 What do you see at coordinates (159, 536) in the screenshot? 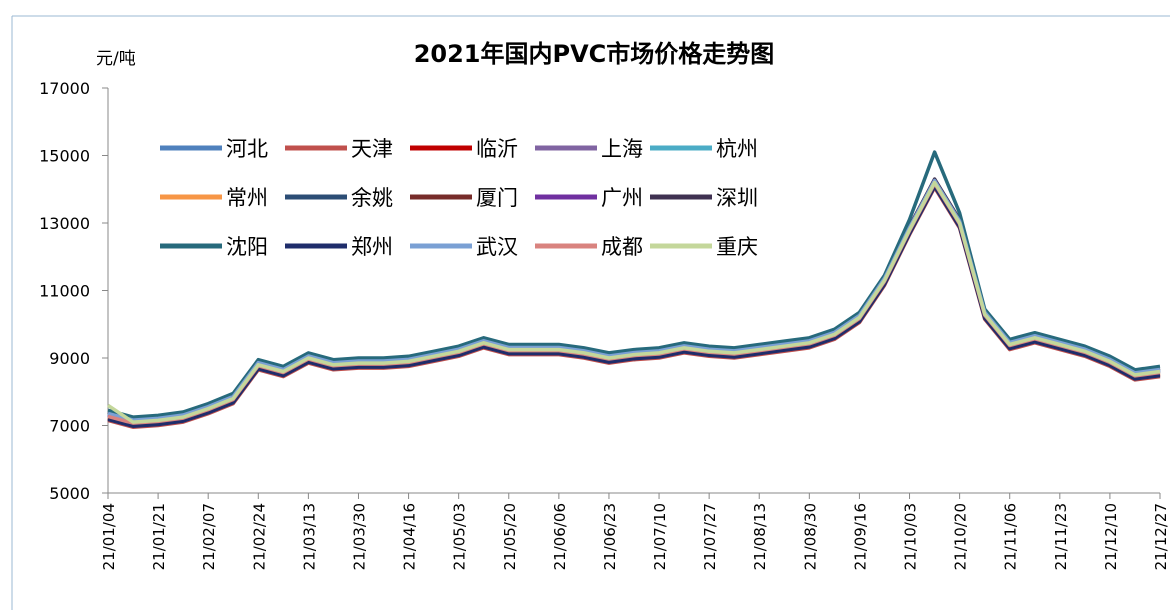
I see `x-tick-label: 21/01/21` at bounding box center [159, 536].